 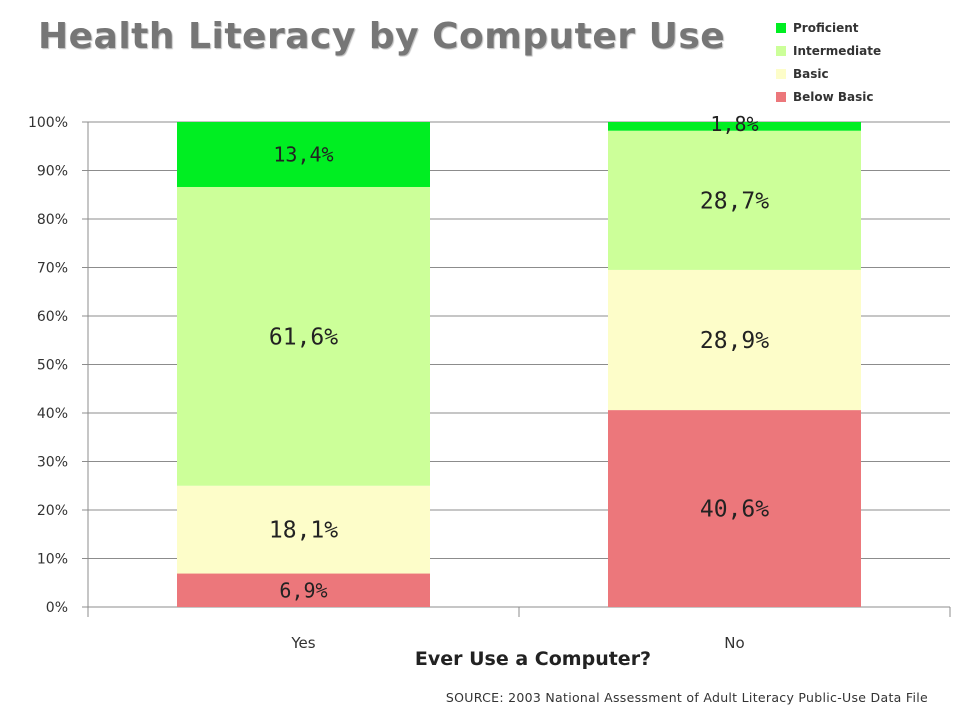 I want to click on data-label: 28,7%, so click(x=734, y=201).